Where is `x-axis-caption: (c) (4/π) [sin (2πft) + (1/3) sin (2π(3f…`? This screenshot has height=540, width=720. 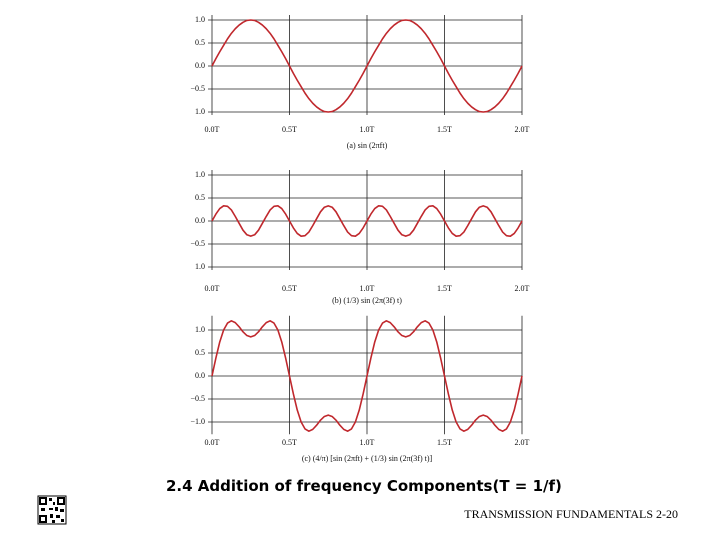 x-axis-caption: (c) (4/π) [sin (2πft) + (1/3) sin (2π(3f… is located at coordinates (367, 458).